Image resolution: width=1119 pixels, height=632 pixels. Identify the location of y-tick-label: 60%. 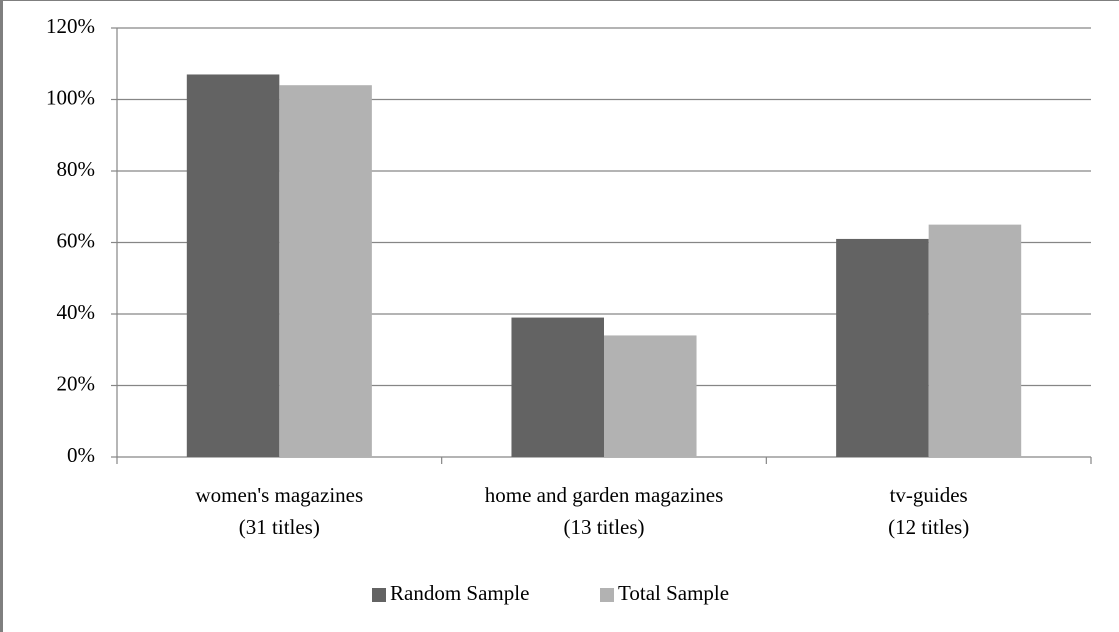
(76, 240).